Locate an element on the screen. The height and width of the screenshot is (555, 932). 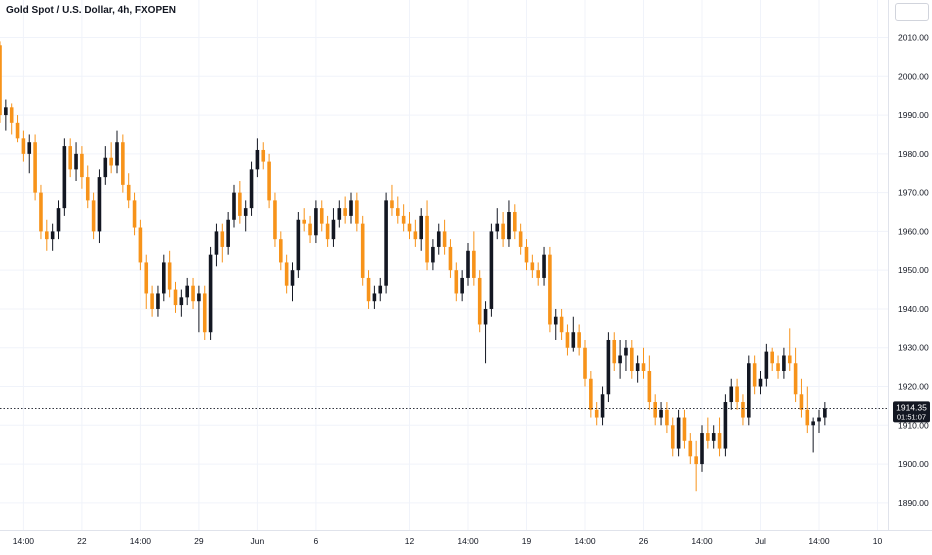
y-tick-label: 1970.00 is located at coordinates (913, 193).